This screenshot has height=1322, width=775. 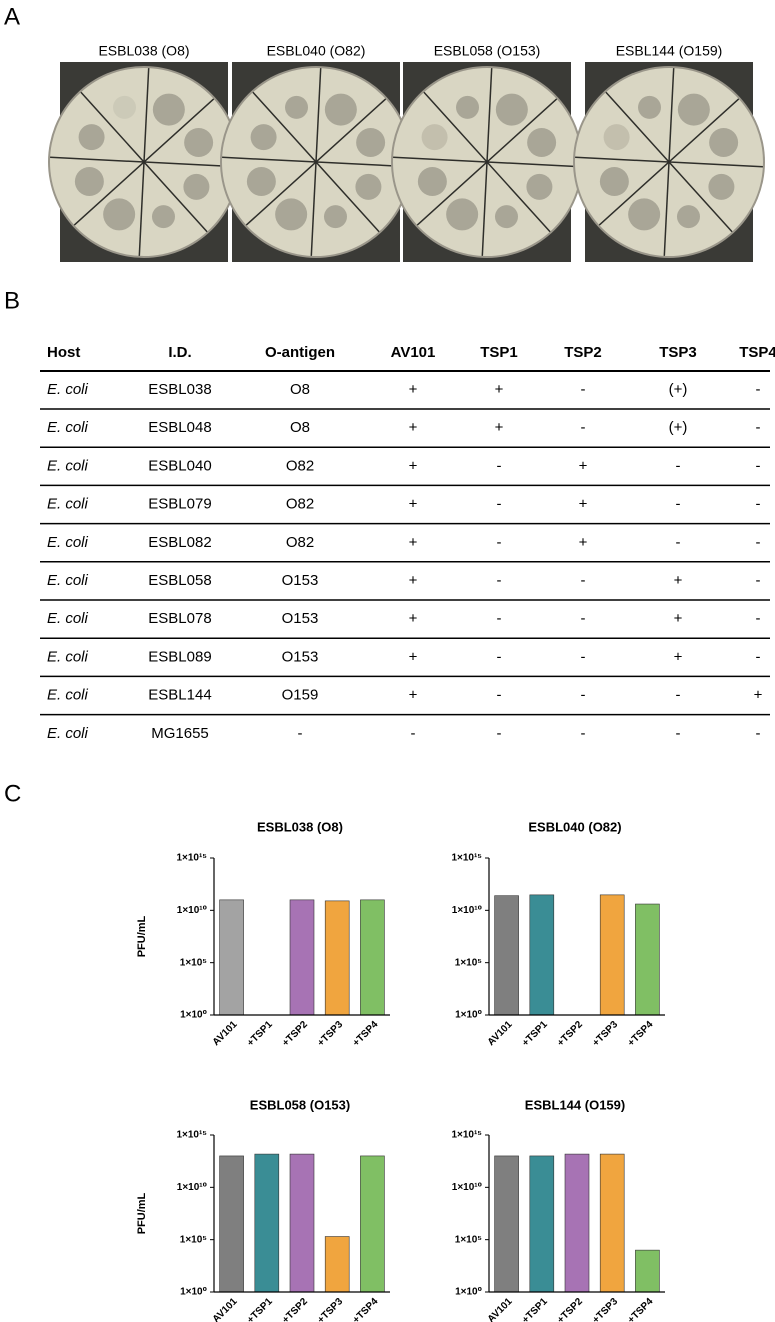 I want to click on chart-title: ESBL038 (O8), so click(x=300, y=826).